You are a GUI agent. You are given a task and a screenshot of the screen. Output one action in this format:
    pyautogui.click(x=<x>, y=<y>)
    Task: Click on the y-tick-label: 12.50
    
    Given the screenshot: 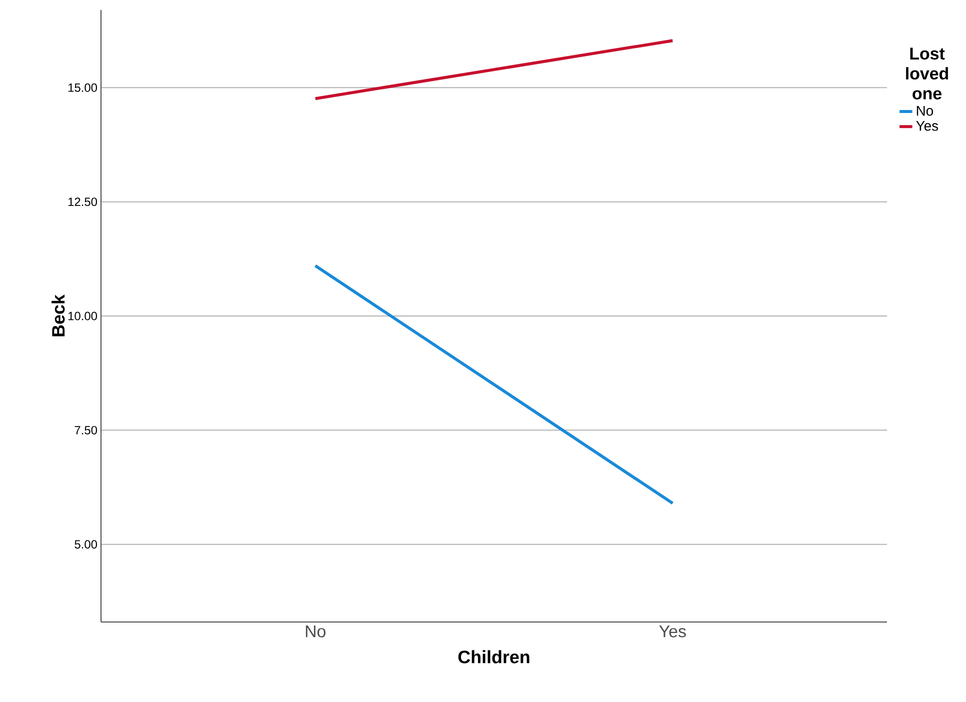 What is the action you would take?
    pyautogui.click(x=83, y=202)
    